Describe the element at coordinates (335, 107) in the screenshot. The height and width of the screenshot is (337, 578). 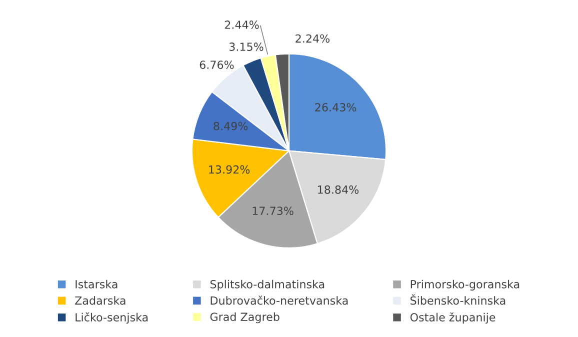
I see `data-label: 26.43%` at that location.